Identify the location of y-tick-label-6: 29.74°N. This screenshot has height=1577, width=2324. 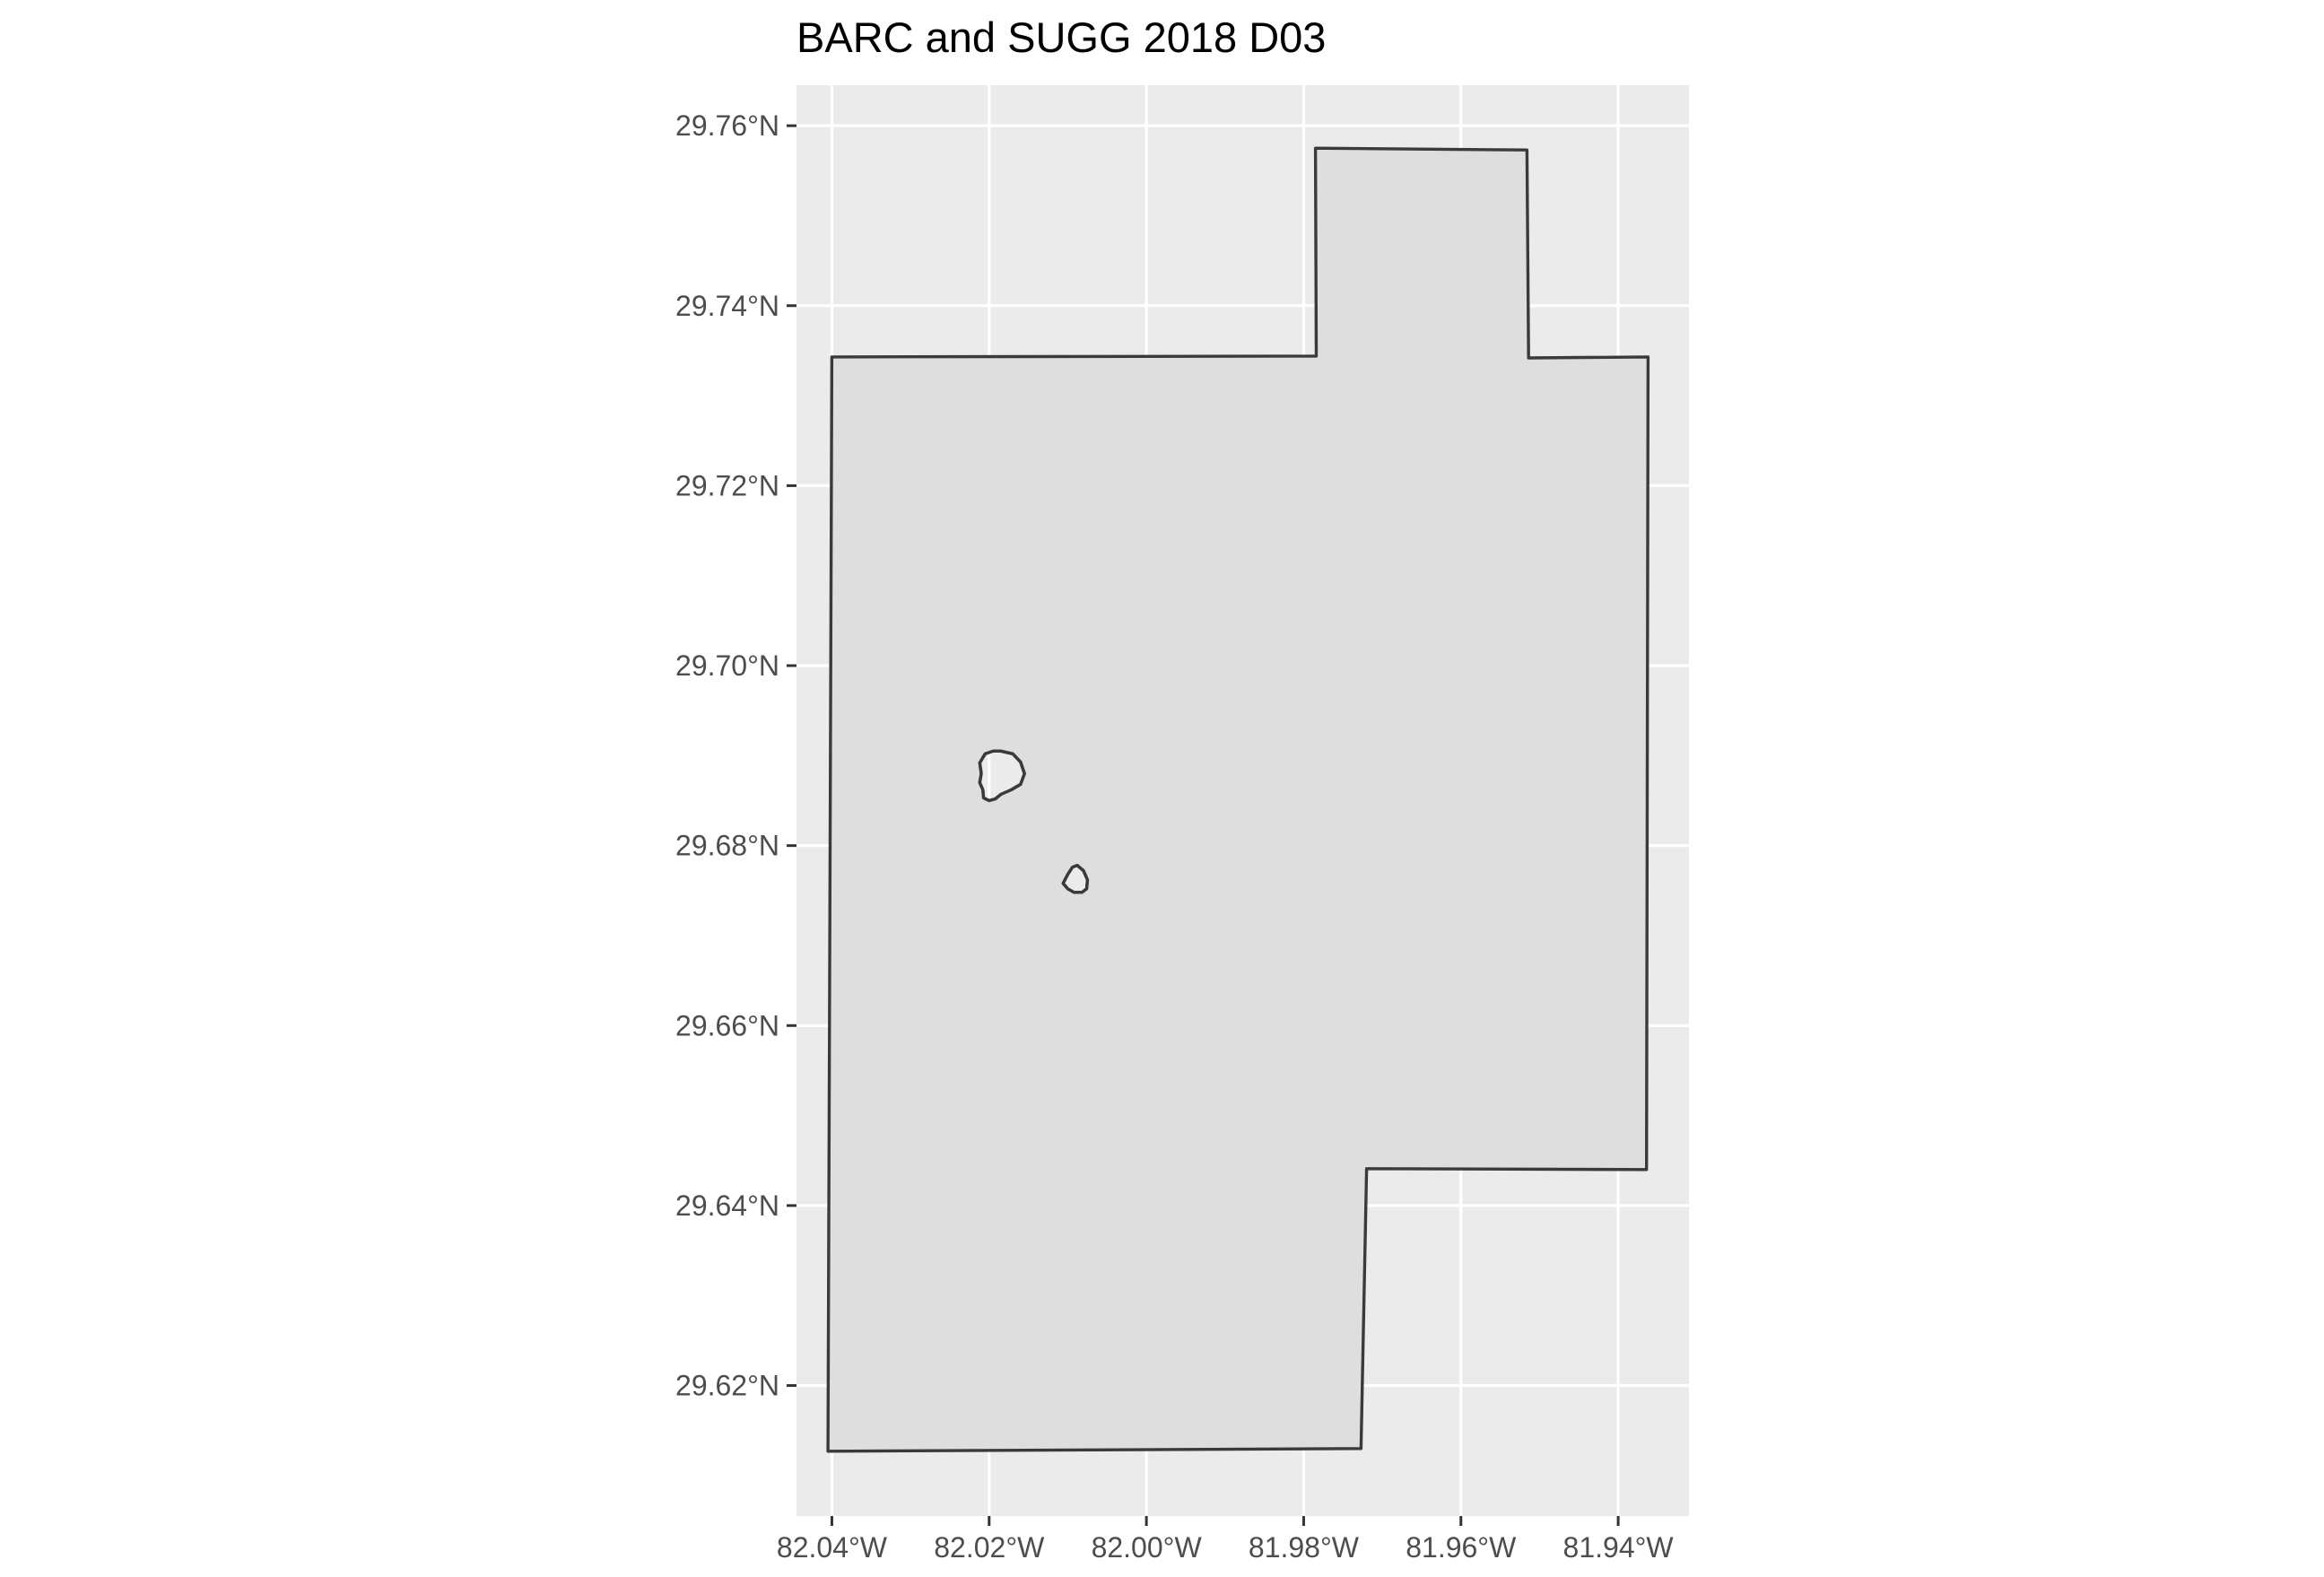
(727, 306).